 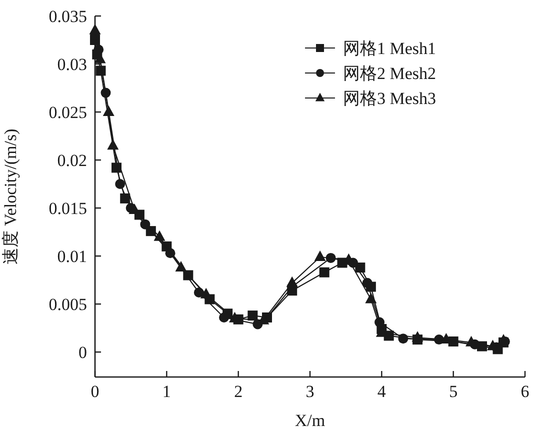 I want to click on y-tick-label: 0.02, so click(x=72, y=160).